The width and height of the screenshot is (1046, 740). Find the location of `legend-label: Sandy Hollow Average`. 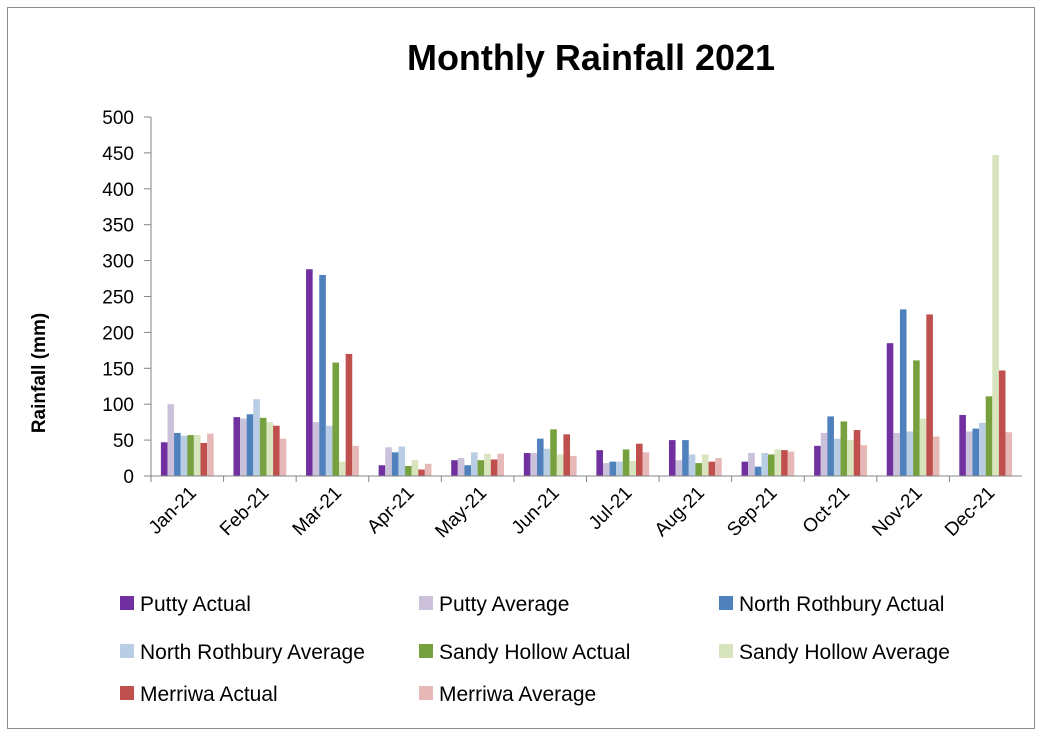

legend-label: Sandy Hollow Average is located at coordinates (844, 652).